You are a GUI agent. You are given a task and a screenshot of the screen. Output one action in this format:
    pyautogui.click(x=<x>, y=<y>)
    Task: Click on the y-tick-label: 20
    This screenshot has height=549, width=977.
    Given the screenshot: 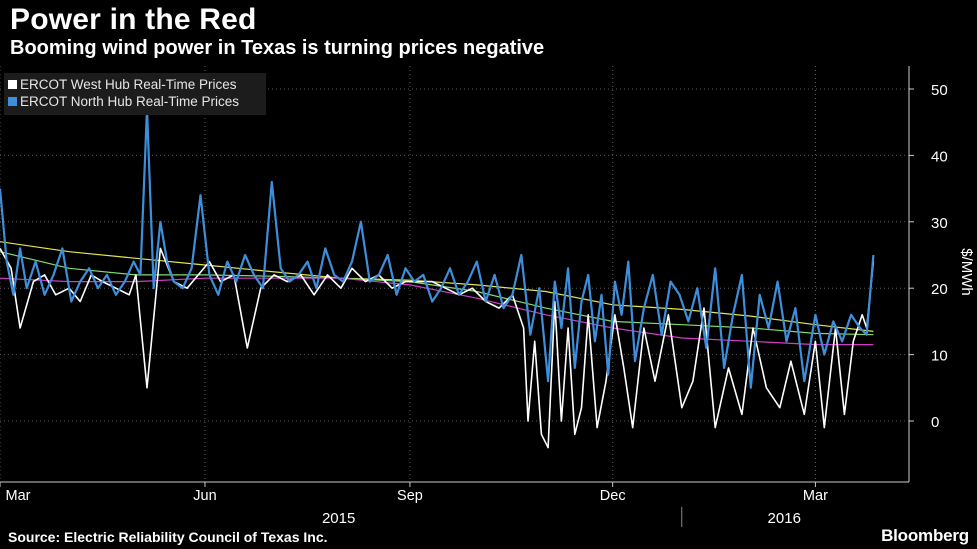 What is the action you would take?
    pyautogui.click(x=939, y=289)
    